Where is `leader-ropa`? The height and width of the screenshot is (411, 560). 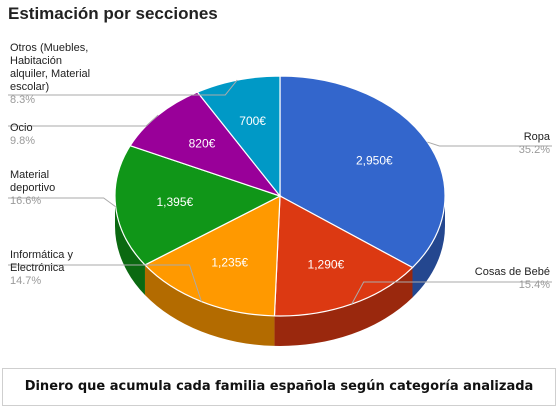
leader-ropa is located at coordinates (489, 144).